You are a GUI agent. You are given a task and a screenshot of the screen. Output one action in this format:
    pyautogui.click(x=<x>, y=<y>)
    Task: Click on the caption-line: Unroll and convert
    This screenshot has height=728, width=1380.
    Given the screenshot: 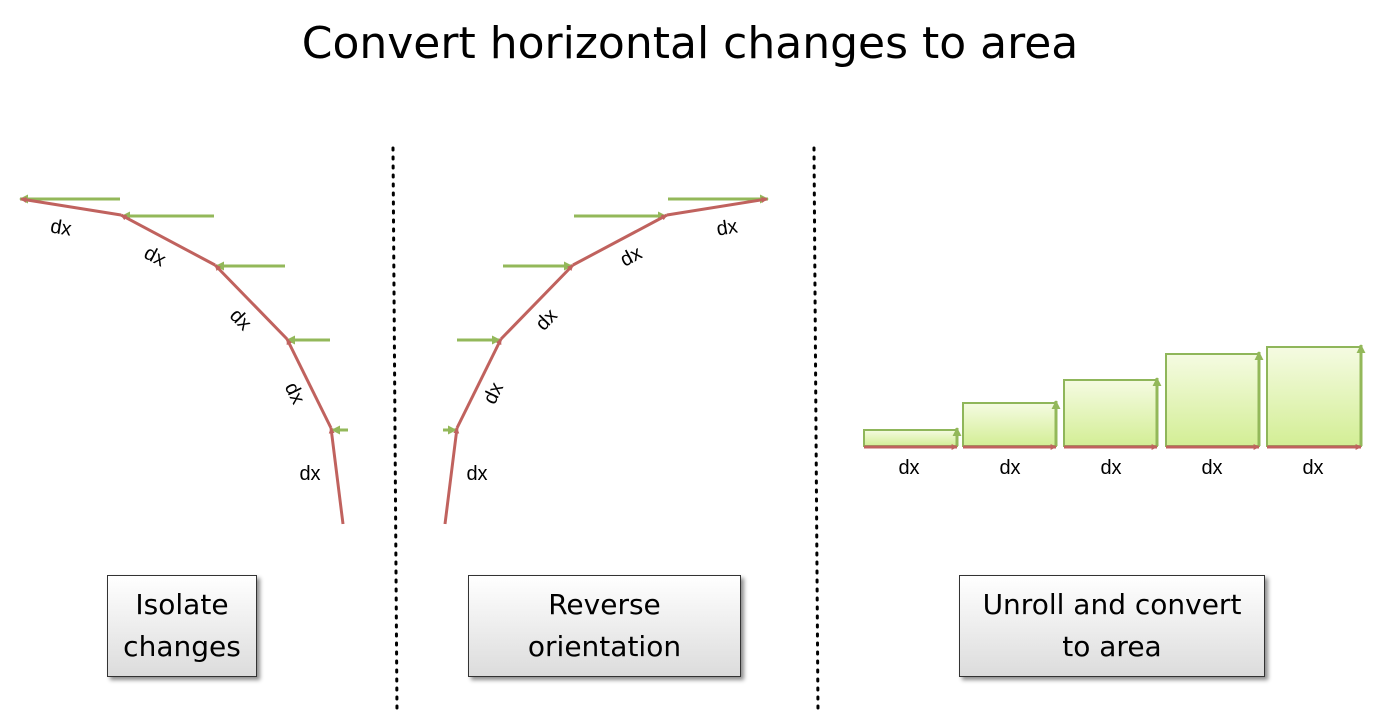 What is the action you would take?
    pyautogui.click(x=1112, y=604)
    